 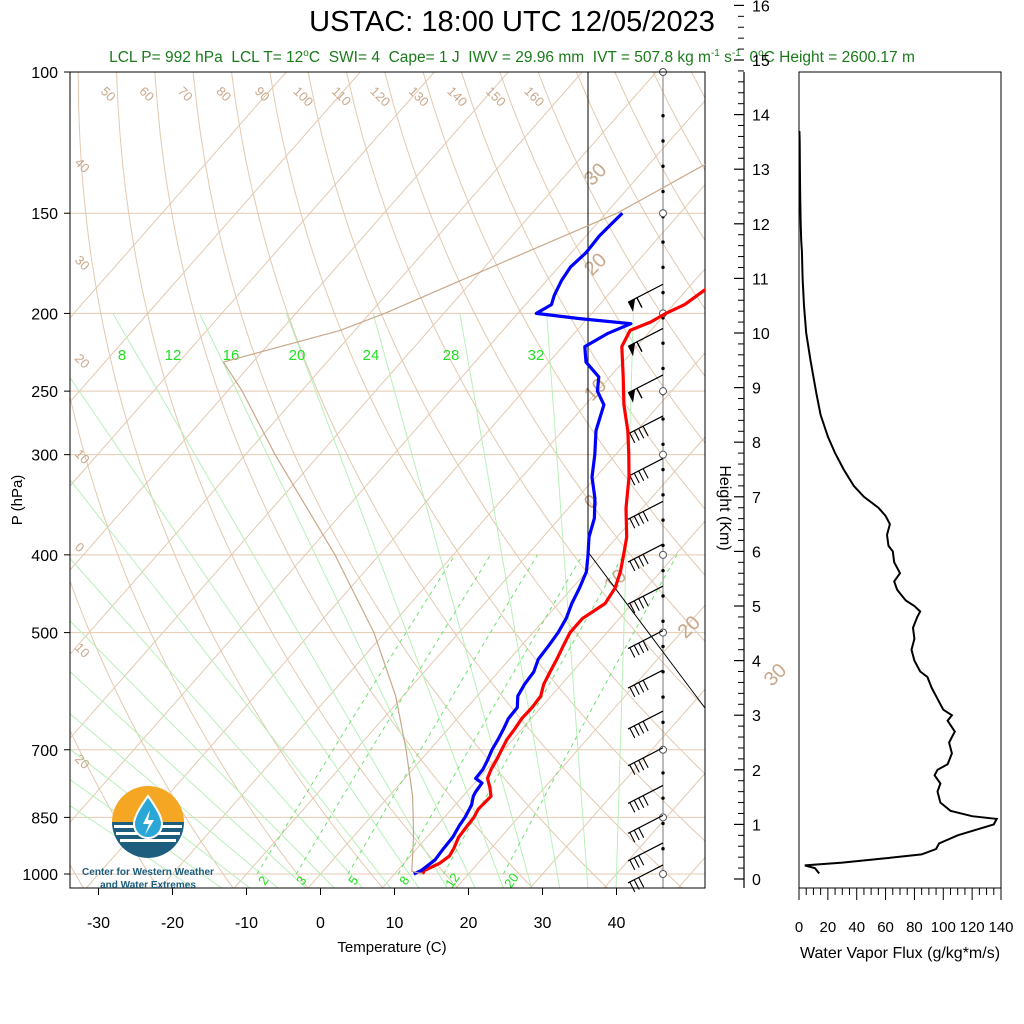 I want to click on height-tick-label: 16, so click(x=761, y=7).